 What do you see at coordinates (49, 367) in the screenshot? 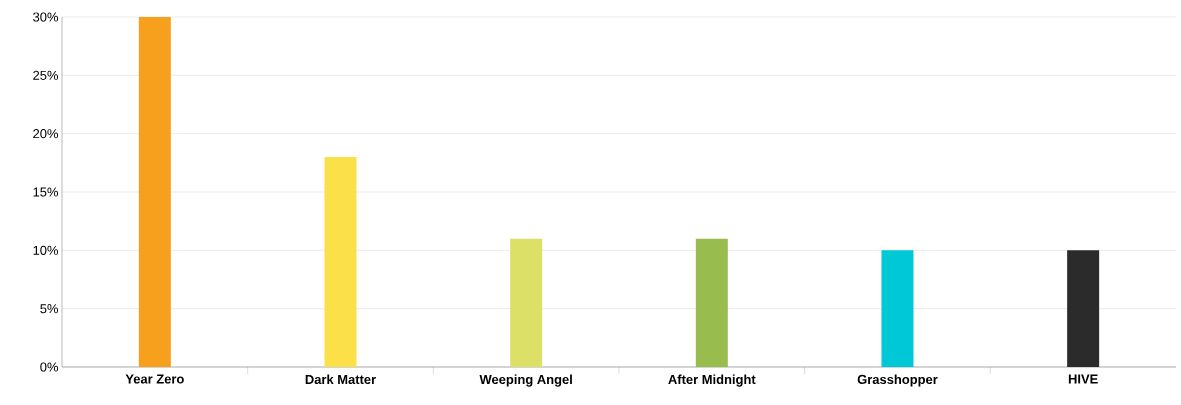
I see `y-tick-label: 0%` at bounding box center [49, 367].